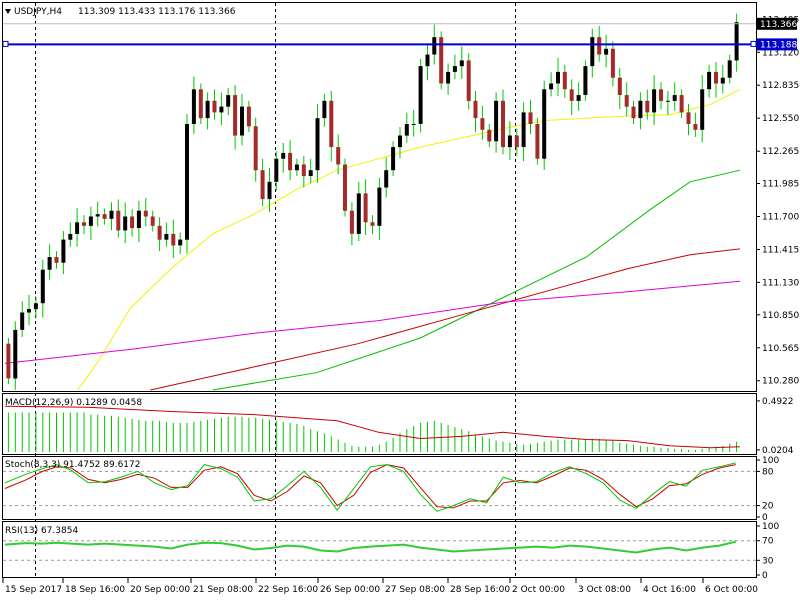 Image resolution: width=800 pixels, height=600 pixels. I want to click on macd-indicator: 0.4922 0.0204, so click(399, 426).